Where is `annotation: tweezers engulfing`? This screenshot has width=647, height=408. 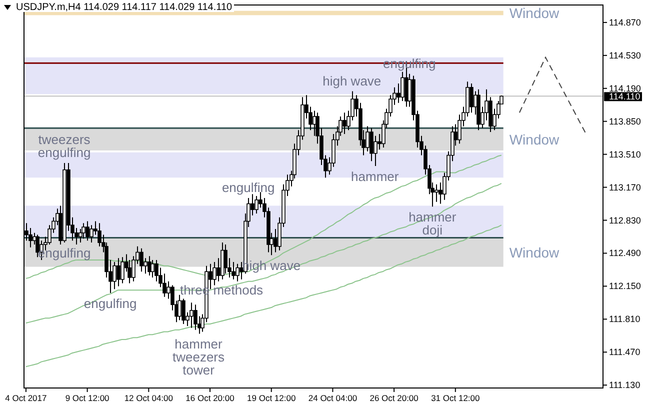
annotation: tweezers engulfing is located at coordinates (64, 146).